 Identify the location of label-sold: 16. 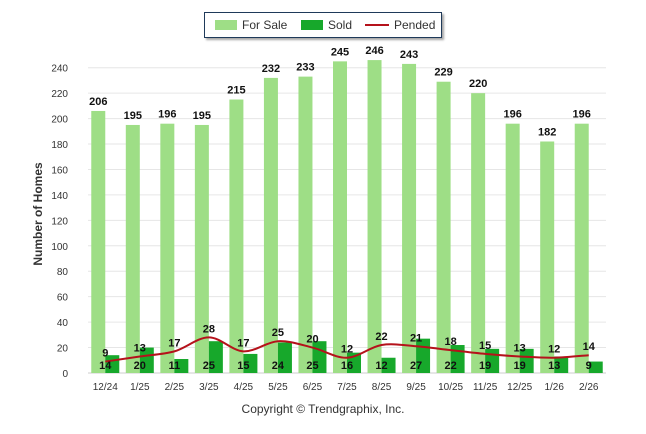
(347, 366).